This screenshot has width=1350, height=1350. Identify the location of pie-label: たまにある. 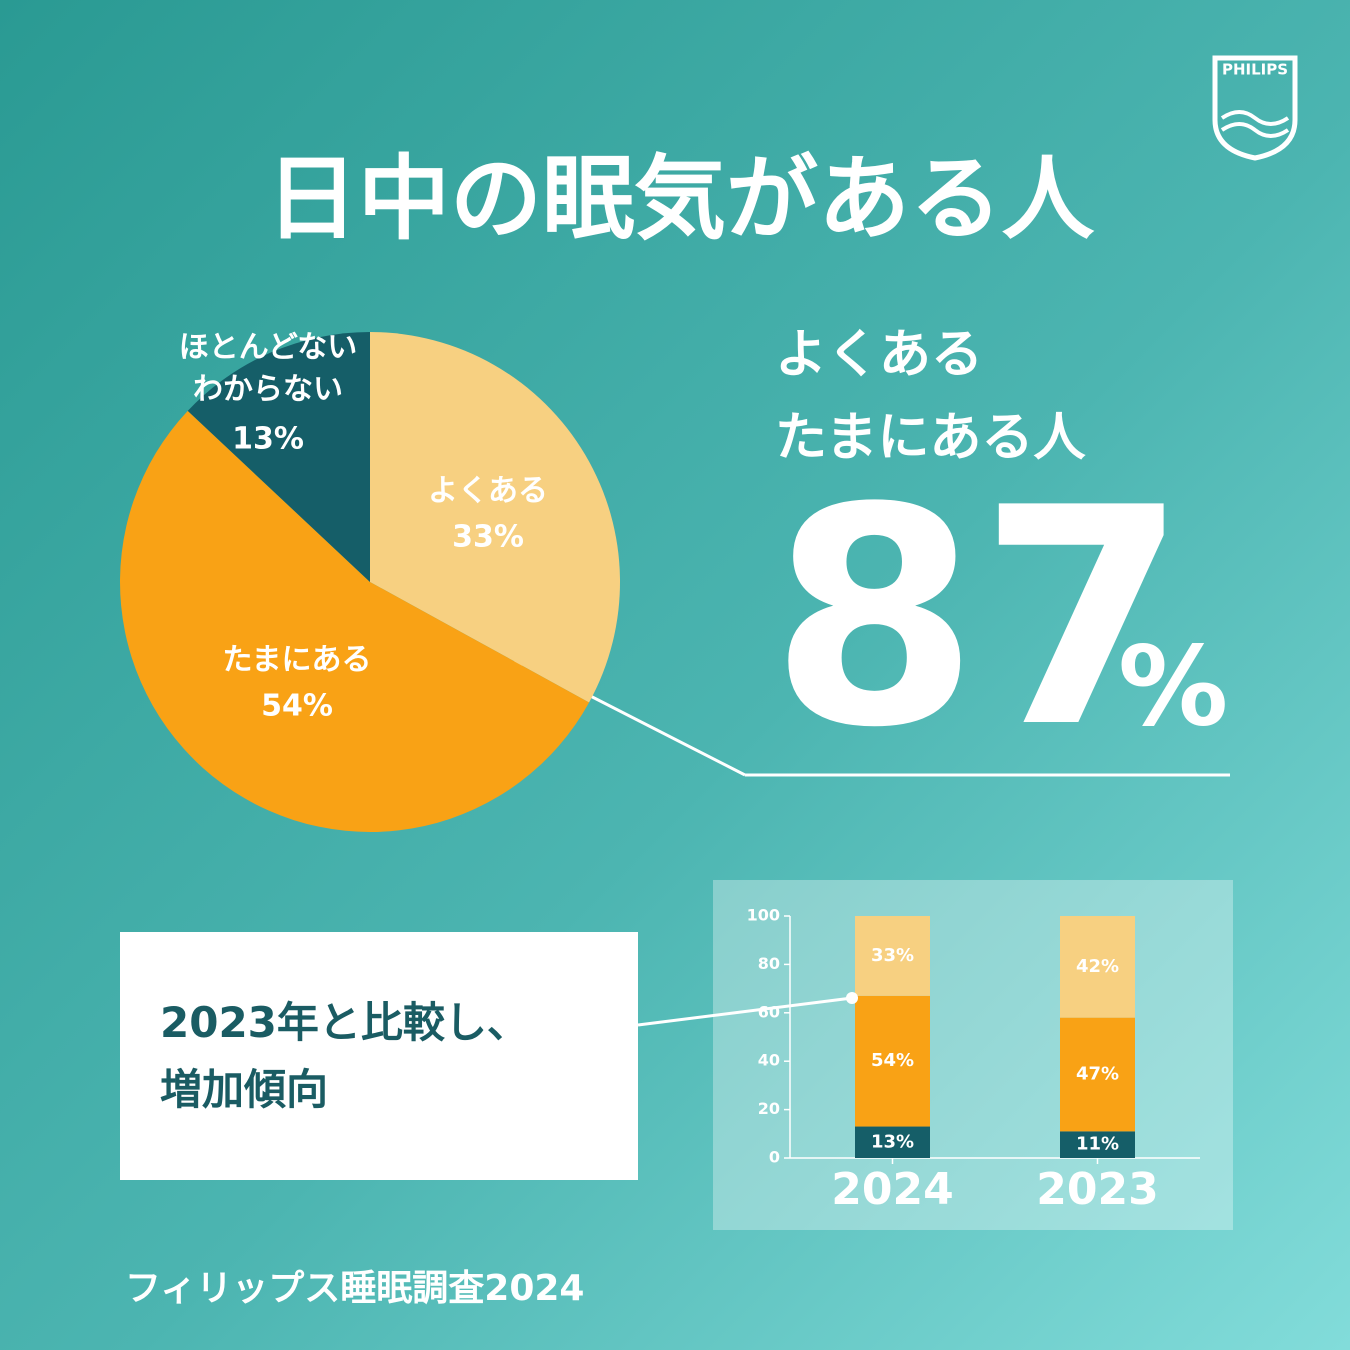
(296, 660).